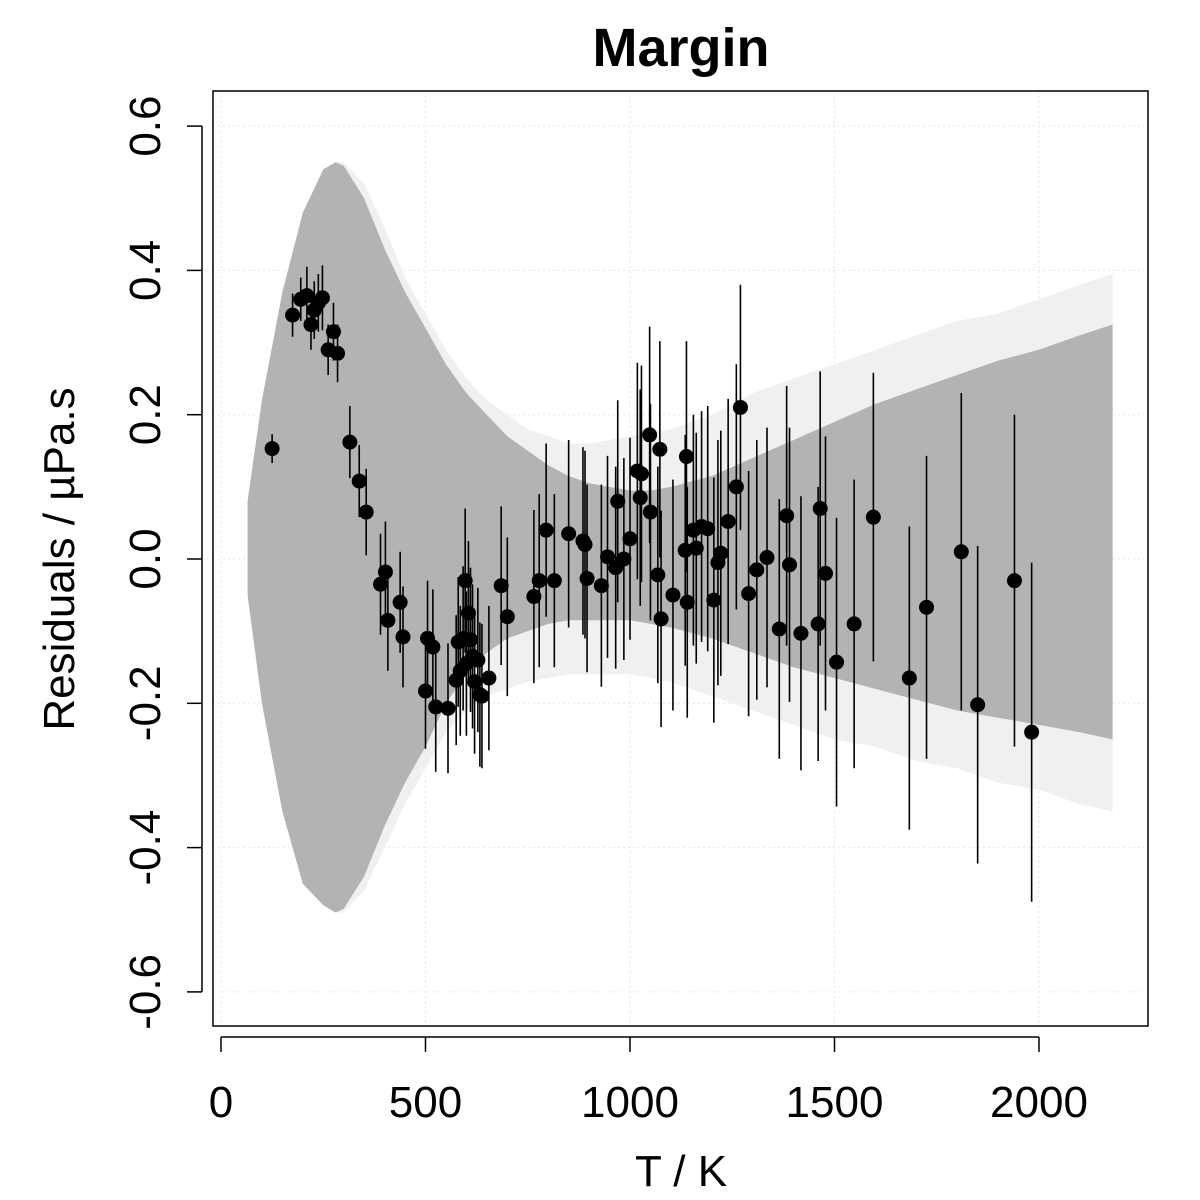 The width and height of the screenshot is (1200, 1200). Describe the element at coordinates (630, 1102) in the screenshot. I see `x-tick-label: 1000` at that location.